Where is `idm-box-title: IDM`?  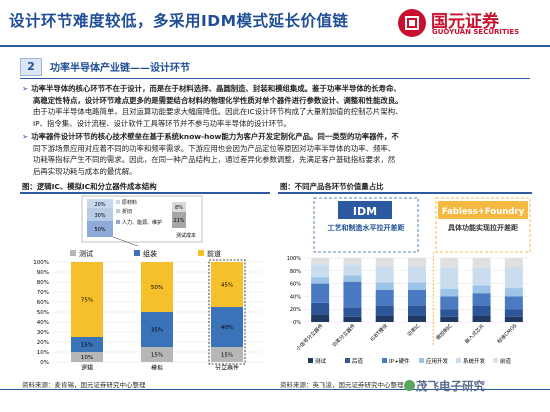
idm-box-title: IDM is located at coordinates (365, 211).